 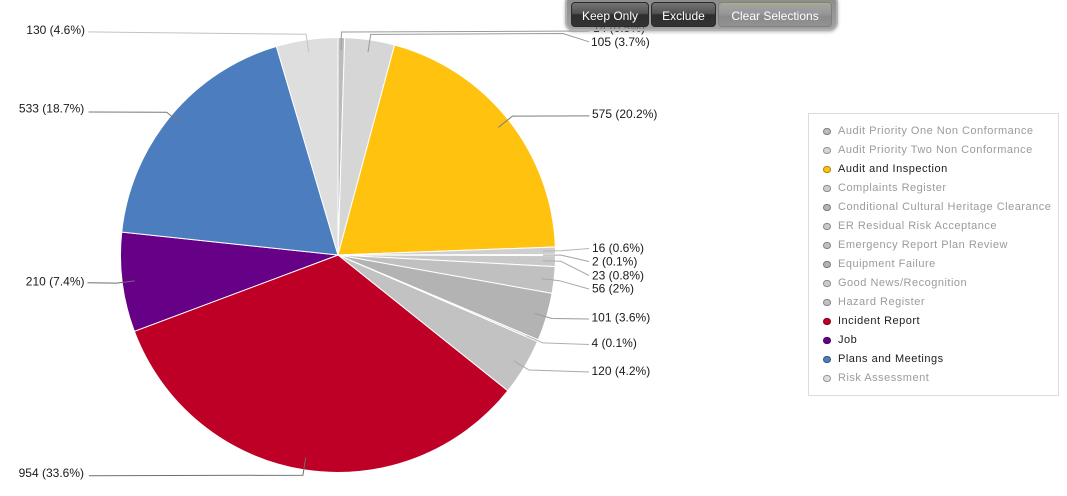 What do you see at coordinates (614, 343) in the screenshot?
I see `svg-text: 4 (0.1%)` at bounding box center [614, 343].